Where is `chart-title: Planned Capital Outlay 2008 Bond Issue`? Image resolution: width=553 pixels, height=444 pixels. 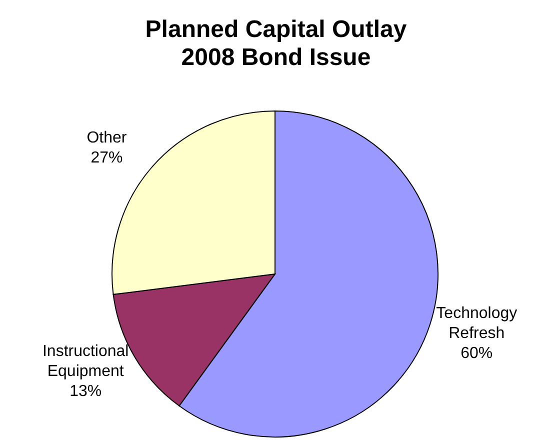 chart-title: Planned Capital Outlay 2008 Bond Issue is located at coordinates (276, 43).